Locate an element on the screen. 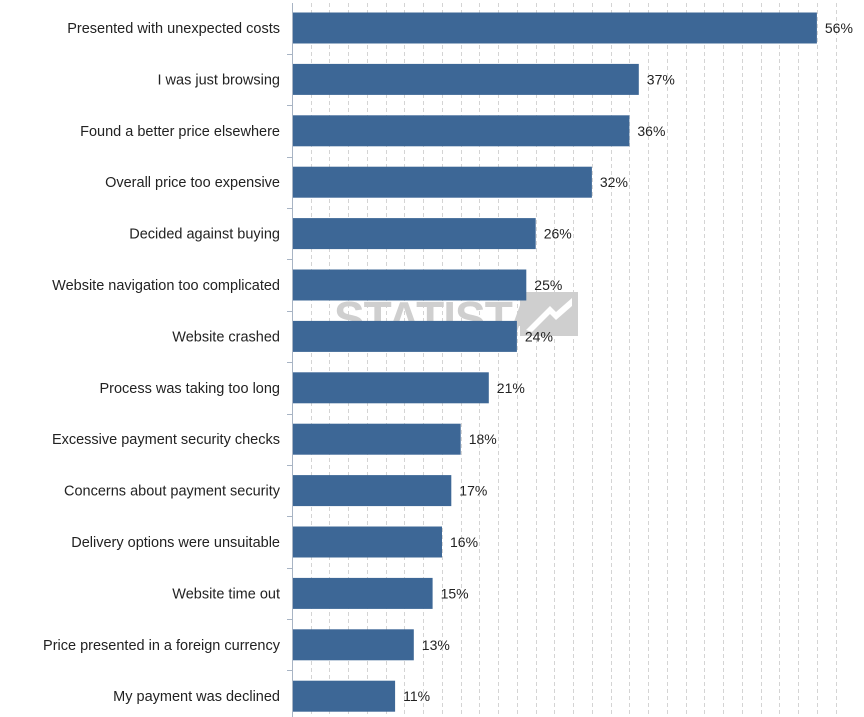 The image size is (864, 717). category-label: Excessive payment security checks is located at coordinates (166, 440).